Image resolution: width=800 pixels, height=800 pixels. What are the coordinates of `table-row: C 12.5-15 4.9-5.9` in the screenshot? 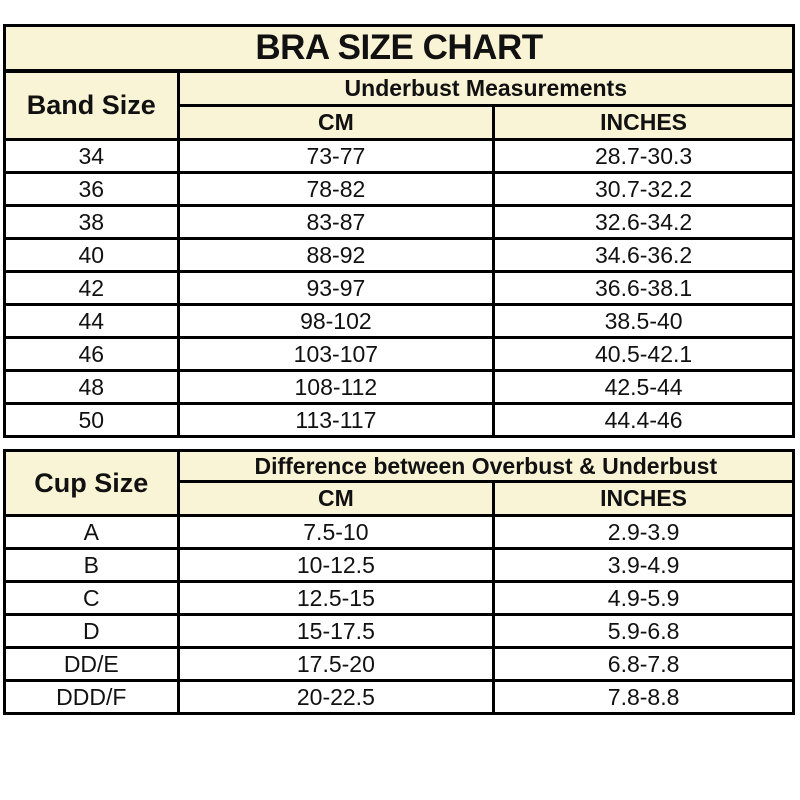 It's located at (399, 598).